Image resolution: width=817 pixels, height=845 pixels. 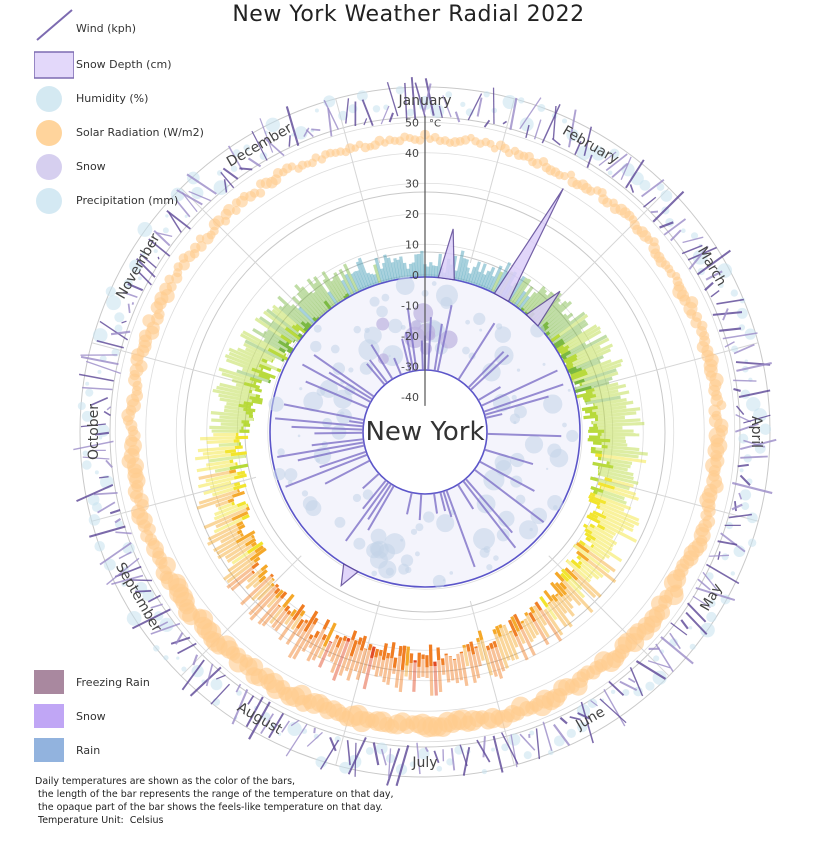 I want to click on legend-item-precipitation: Precipitation (mm), so click(x=160, y=201).